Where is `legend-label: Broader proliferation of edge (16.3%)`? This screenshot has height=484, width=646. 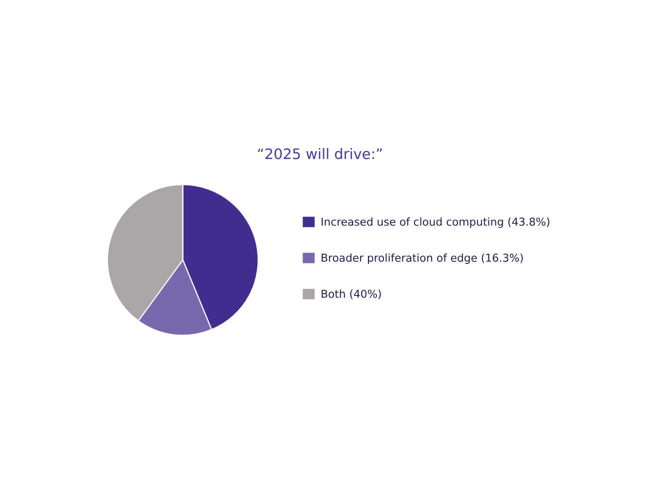 legend-label: Broader proliferation of edge (16.3%) is located at coordinates (422, 258).